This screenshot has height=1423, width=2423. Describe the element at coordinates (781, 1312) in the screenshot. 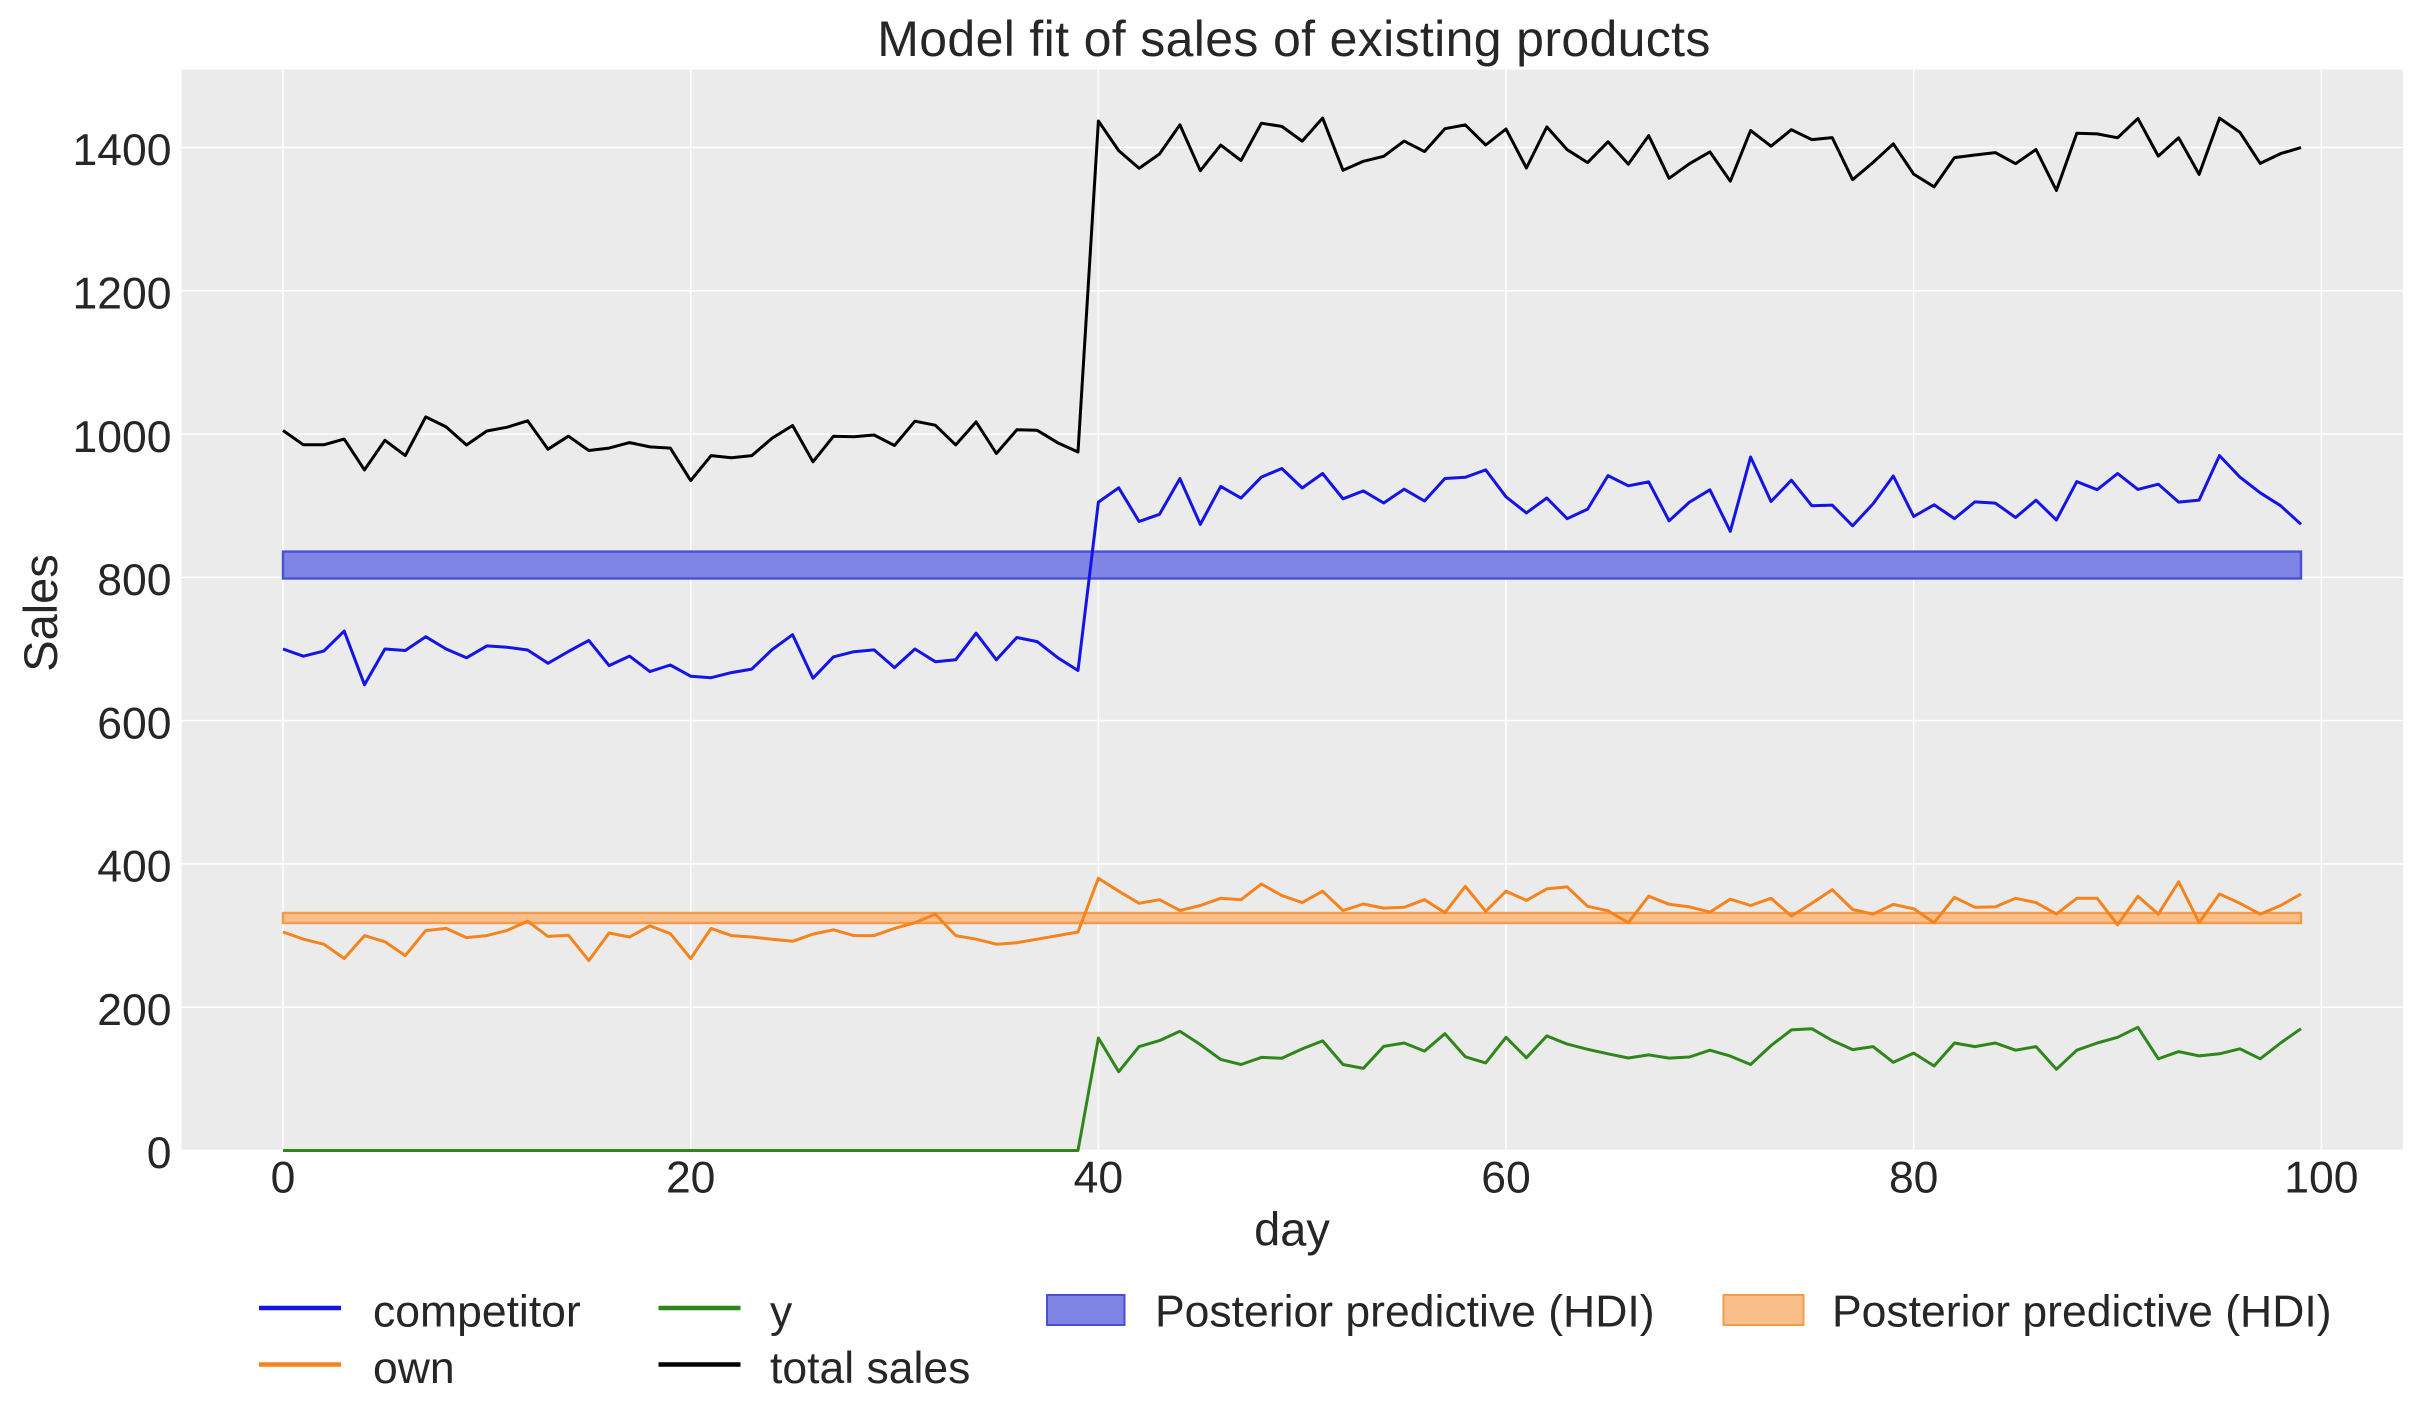

I see `svg-text: y` at that location.